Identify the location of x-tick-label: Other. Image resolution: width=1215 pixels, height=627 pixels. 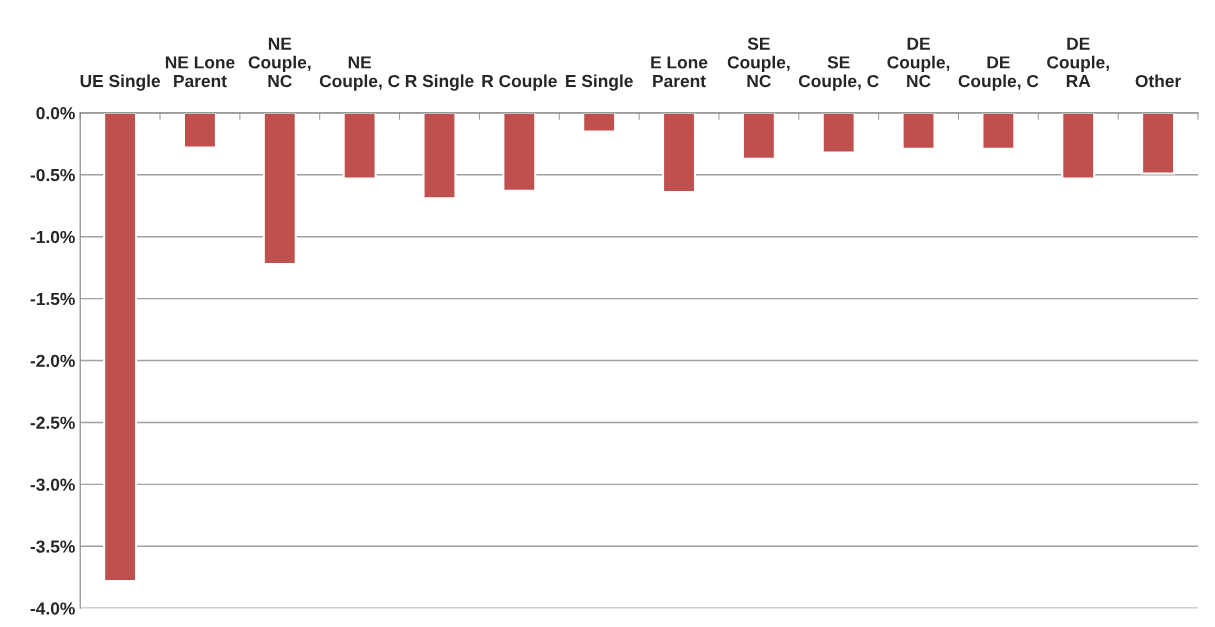
(1158, 81).